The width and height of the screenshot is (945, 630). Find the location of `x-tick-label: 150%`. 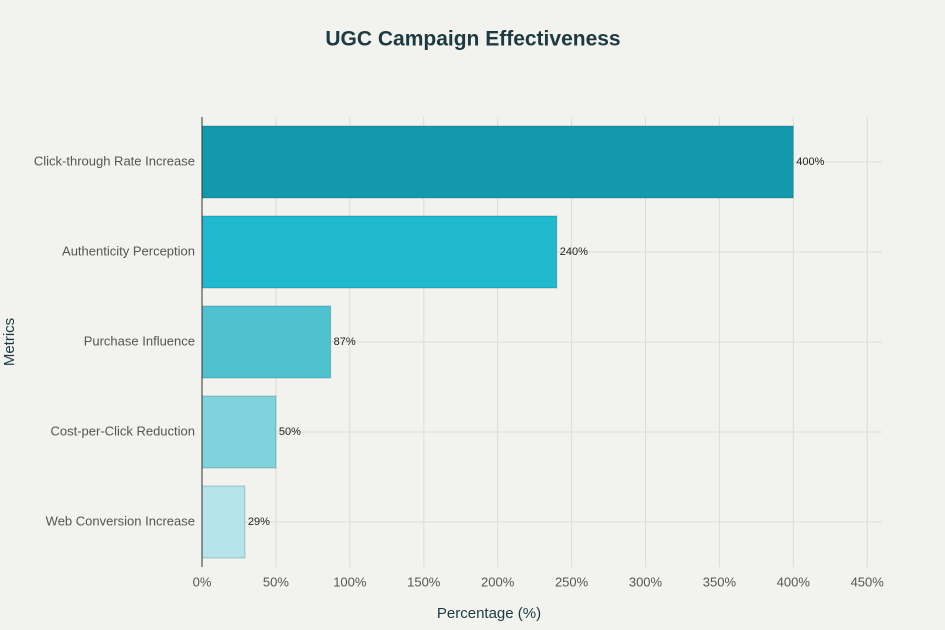

x-tick-label: 150% is located at coordinates (424, 581).